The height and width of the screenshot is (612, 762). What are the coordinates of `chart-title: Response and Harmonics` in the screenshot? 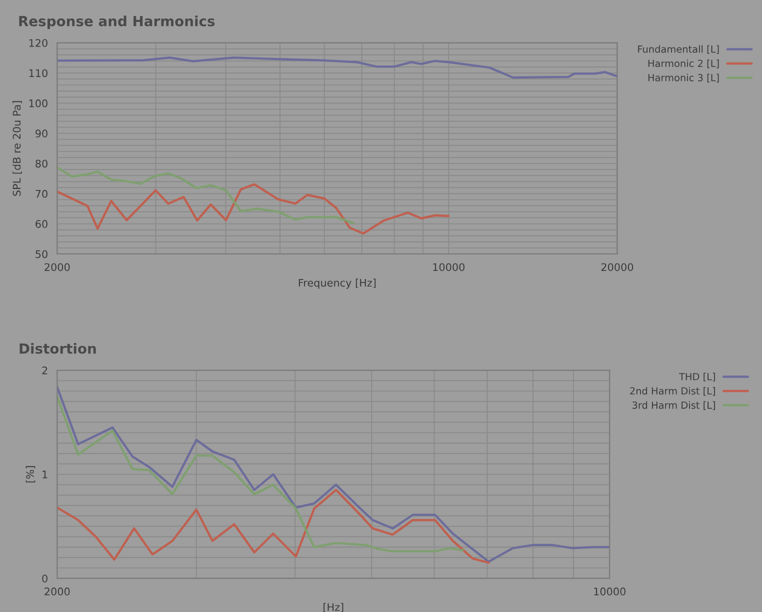 It's located at (117, 23).